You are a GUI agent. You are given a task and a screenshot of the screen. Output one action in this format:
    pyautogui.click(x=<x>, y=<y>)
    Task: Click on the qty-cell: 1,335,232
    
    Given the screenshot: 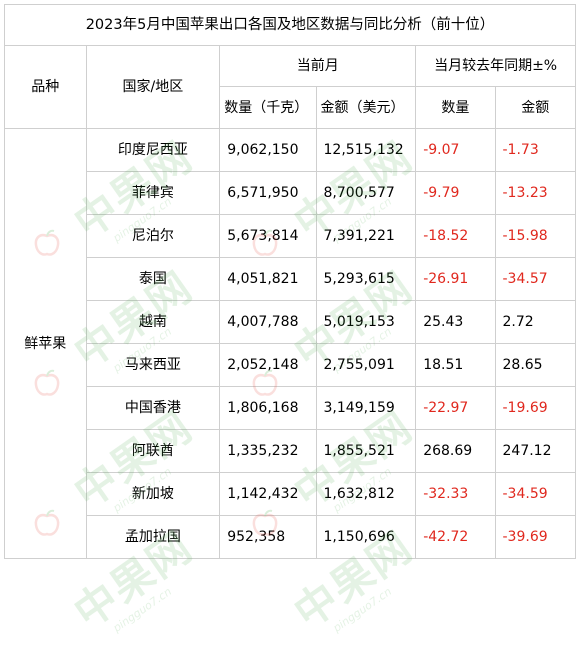 What is the action you would take?
    pyautogui.click(x=268, y=451)
    